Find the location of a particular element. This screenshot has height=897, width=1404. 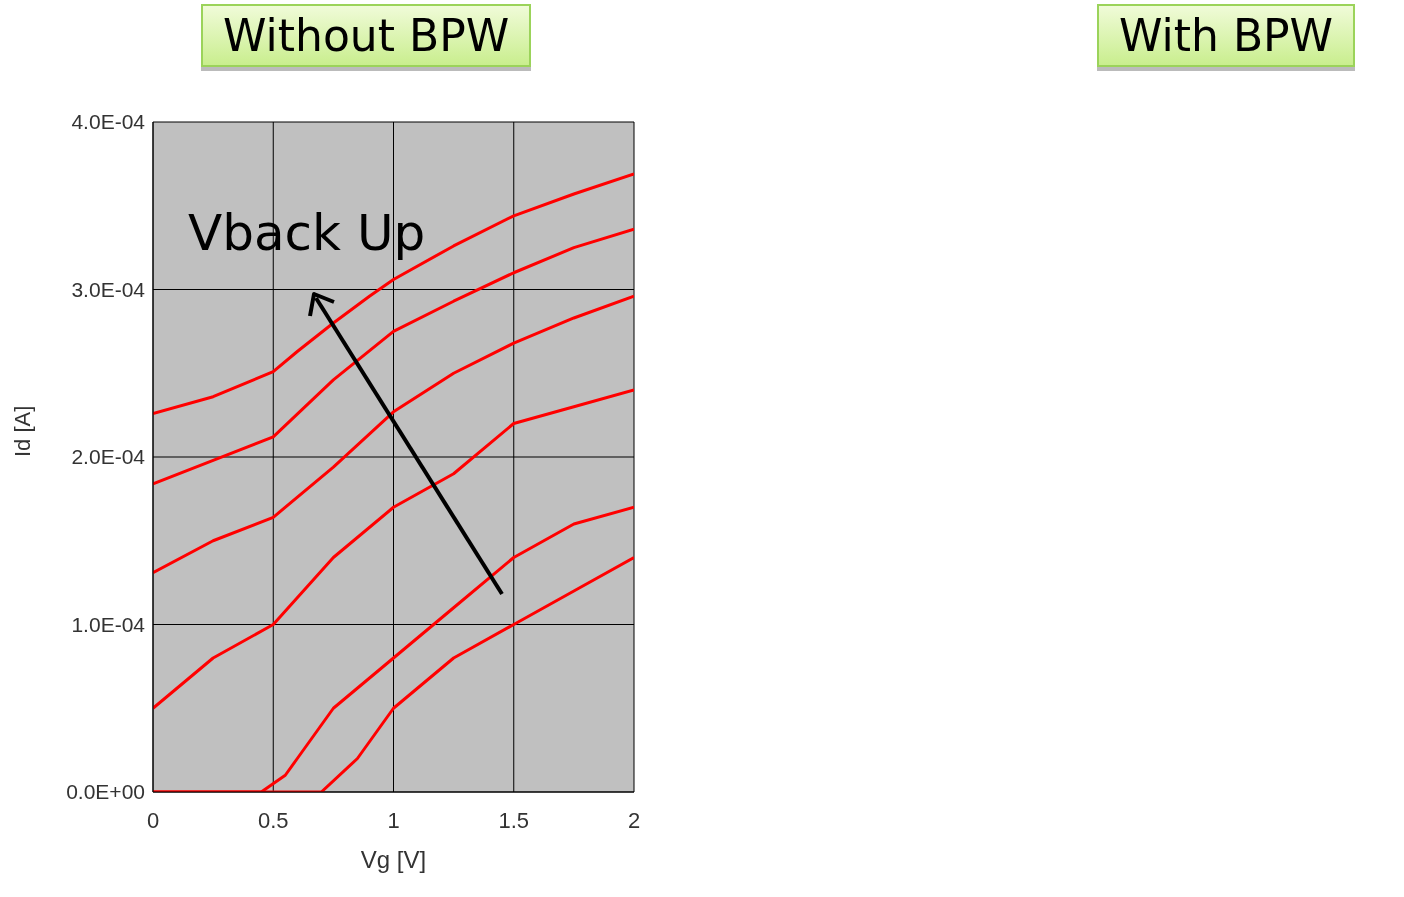

y-tick-label: 3.0E-04 is located at coordinates (108, 289).